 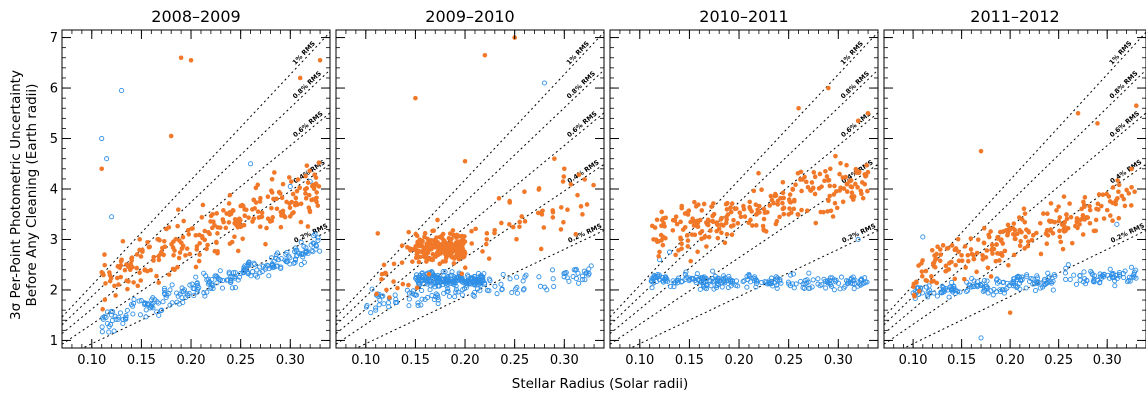 What do you see at coordinates (759, 264) in the screenshot?
I see `blue-points` at bounding box center [759, 264].